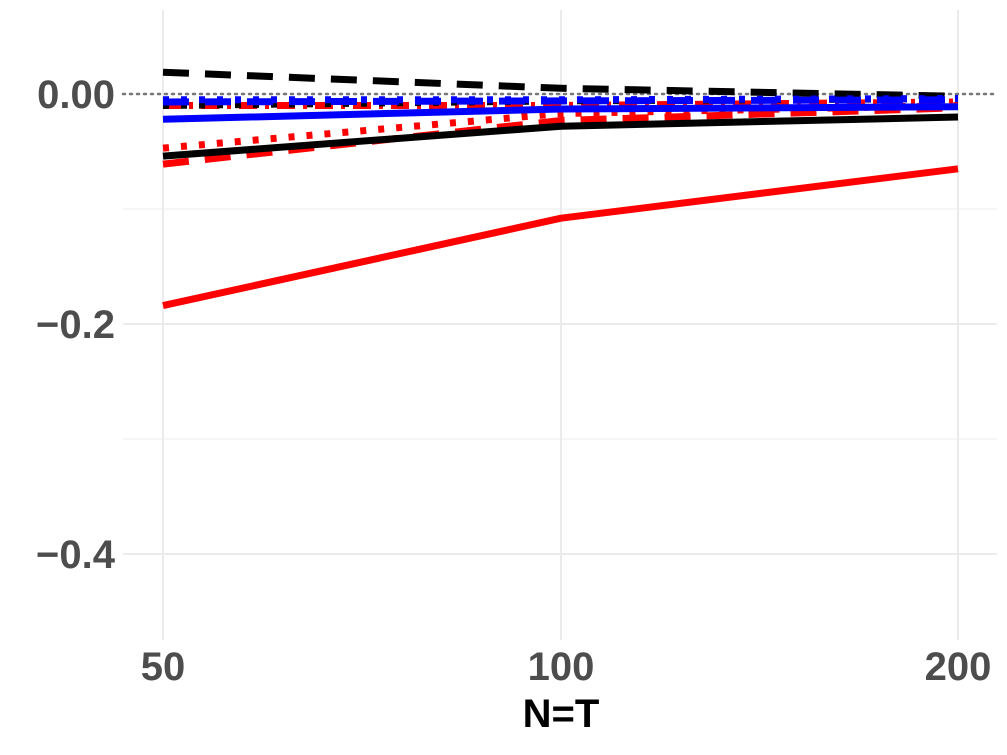  What do you see at coordinates (561, 714) in the screenshot?
I see `x-axis-title: N=T` at bounding box center [561, 714].